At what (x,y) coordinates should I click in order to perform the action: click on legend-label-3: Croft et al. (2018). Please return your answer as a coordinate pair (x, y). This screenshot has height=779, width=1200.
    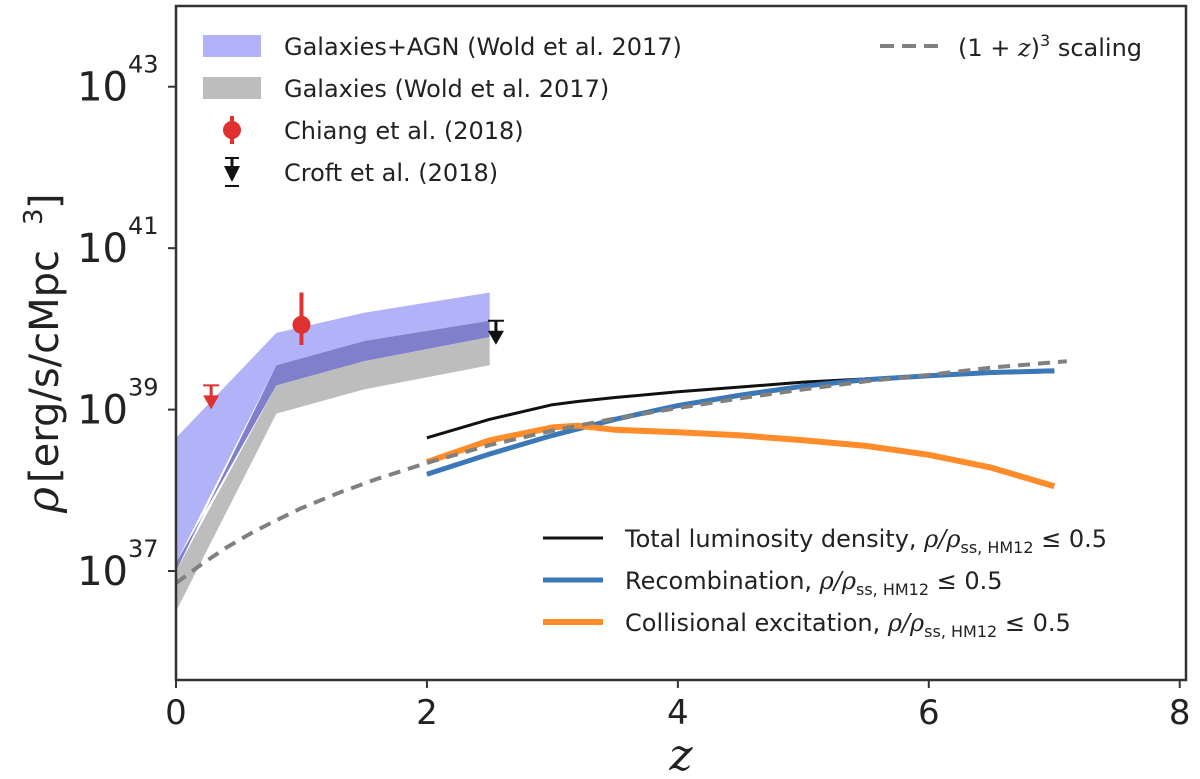
    Looking at the image, I should click on (391, 173).